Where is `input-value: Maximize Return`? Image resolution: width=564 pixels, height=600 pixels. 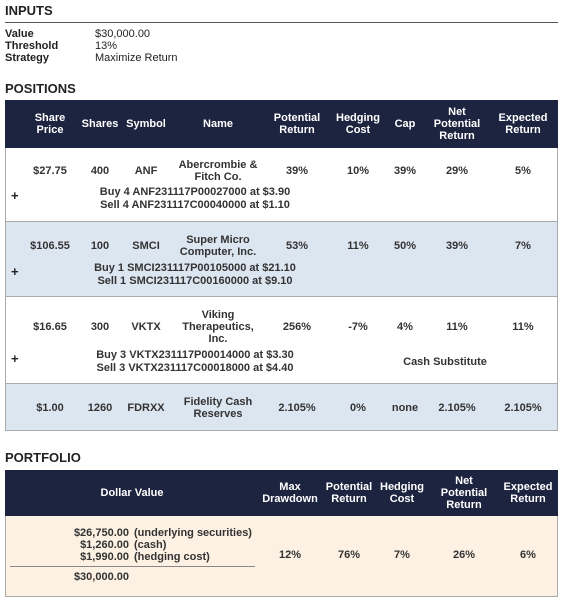
input-value: Maximize Return is located at coordinates (136, 58).